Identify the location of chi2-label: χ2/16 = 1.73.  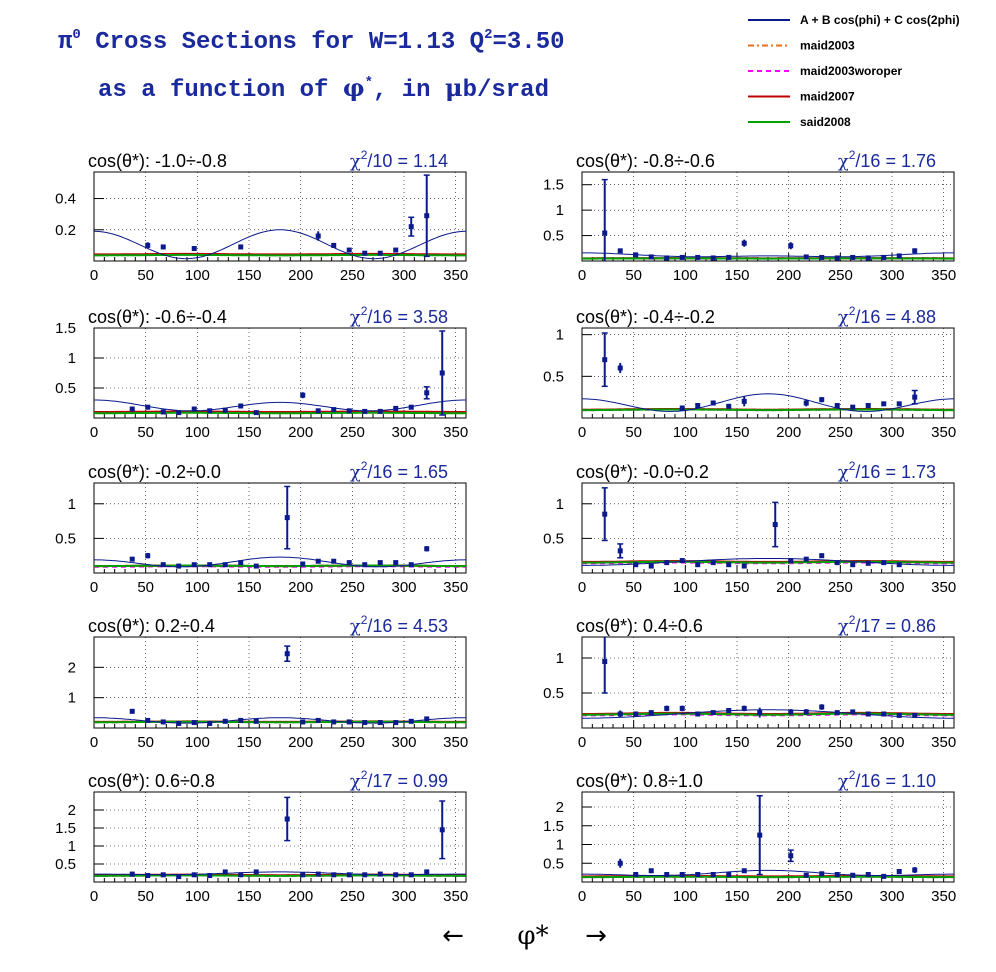
(887, 471).